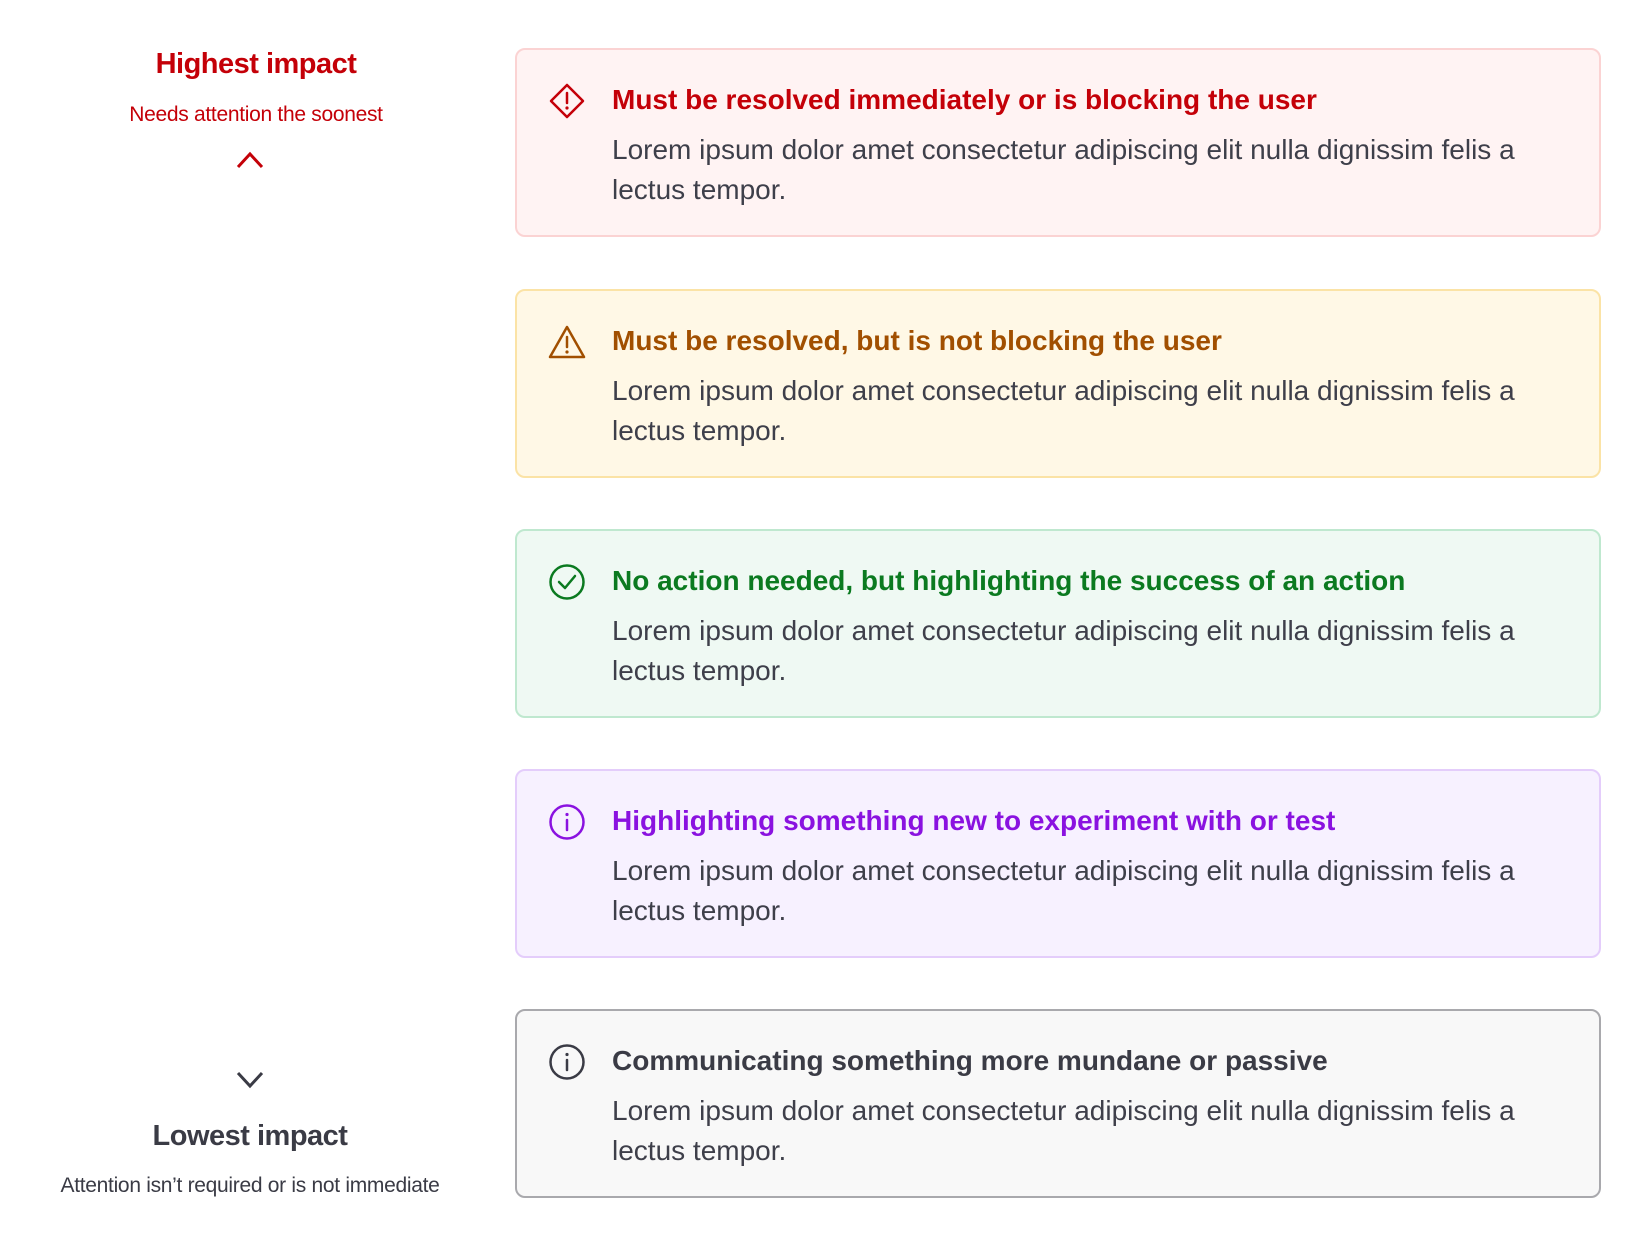 Image resolution: width=1652 pixels, height=1248 pixels. I want to click on arrow-down-head-icon, so click(250, 1080).